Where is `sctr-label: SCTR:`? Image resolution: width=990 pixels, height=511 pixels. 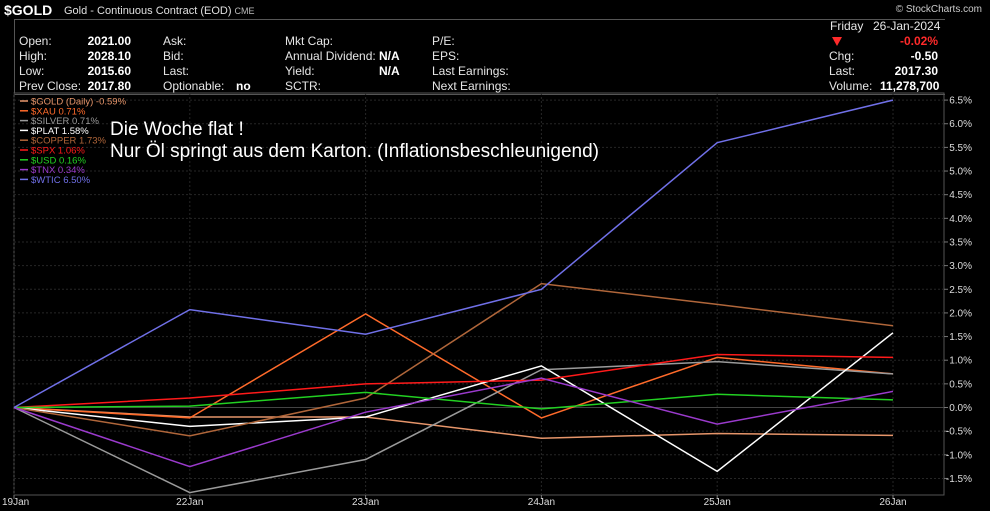 sctr-label: SCTR: is located at coordinates (303, 86).